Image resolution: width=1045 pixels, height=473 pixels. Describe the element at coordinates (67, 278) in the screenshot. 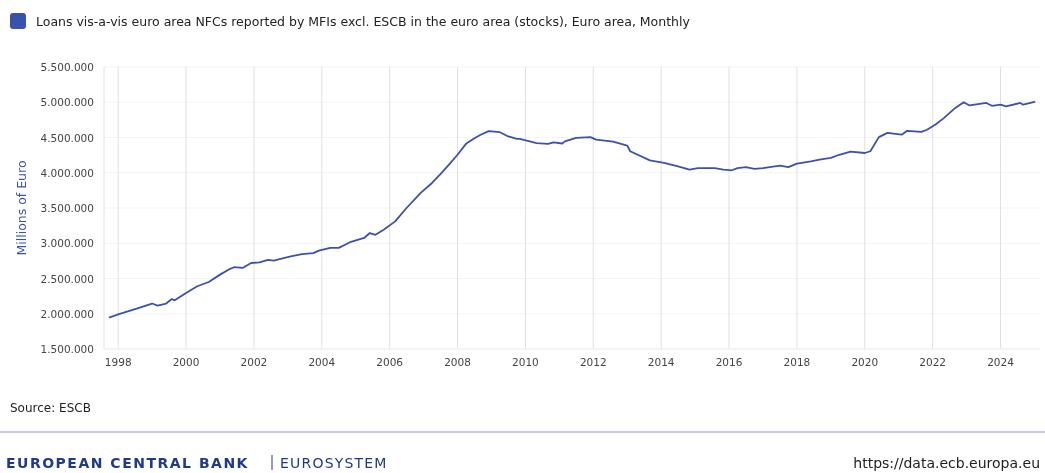

I see `y-tick-label: 2.500.000` at that location.